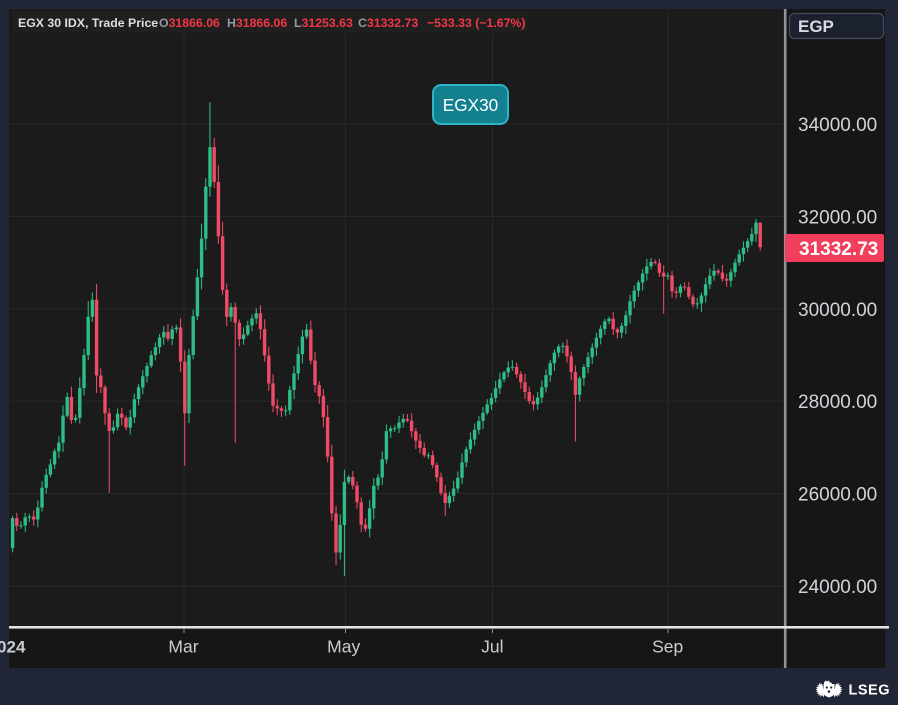 Image resolution: width=898 pixels, height=705 pixels. I want to click on svg-text: EGP, so click(816, 26).